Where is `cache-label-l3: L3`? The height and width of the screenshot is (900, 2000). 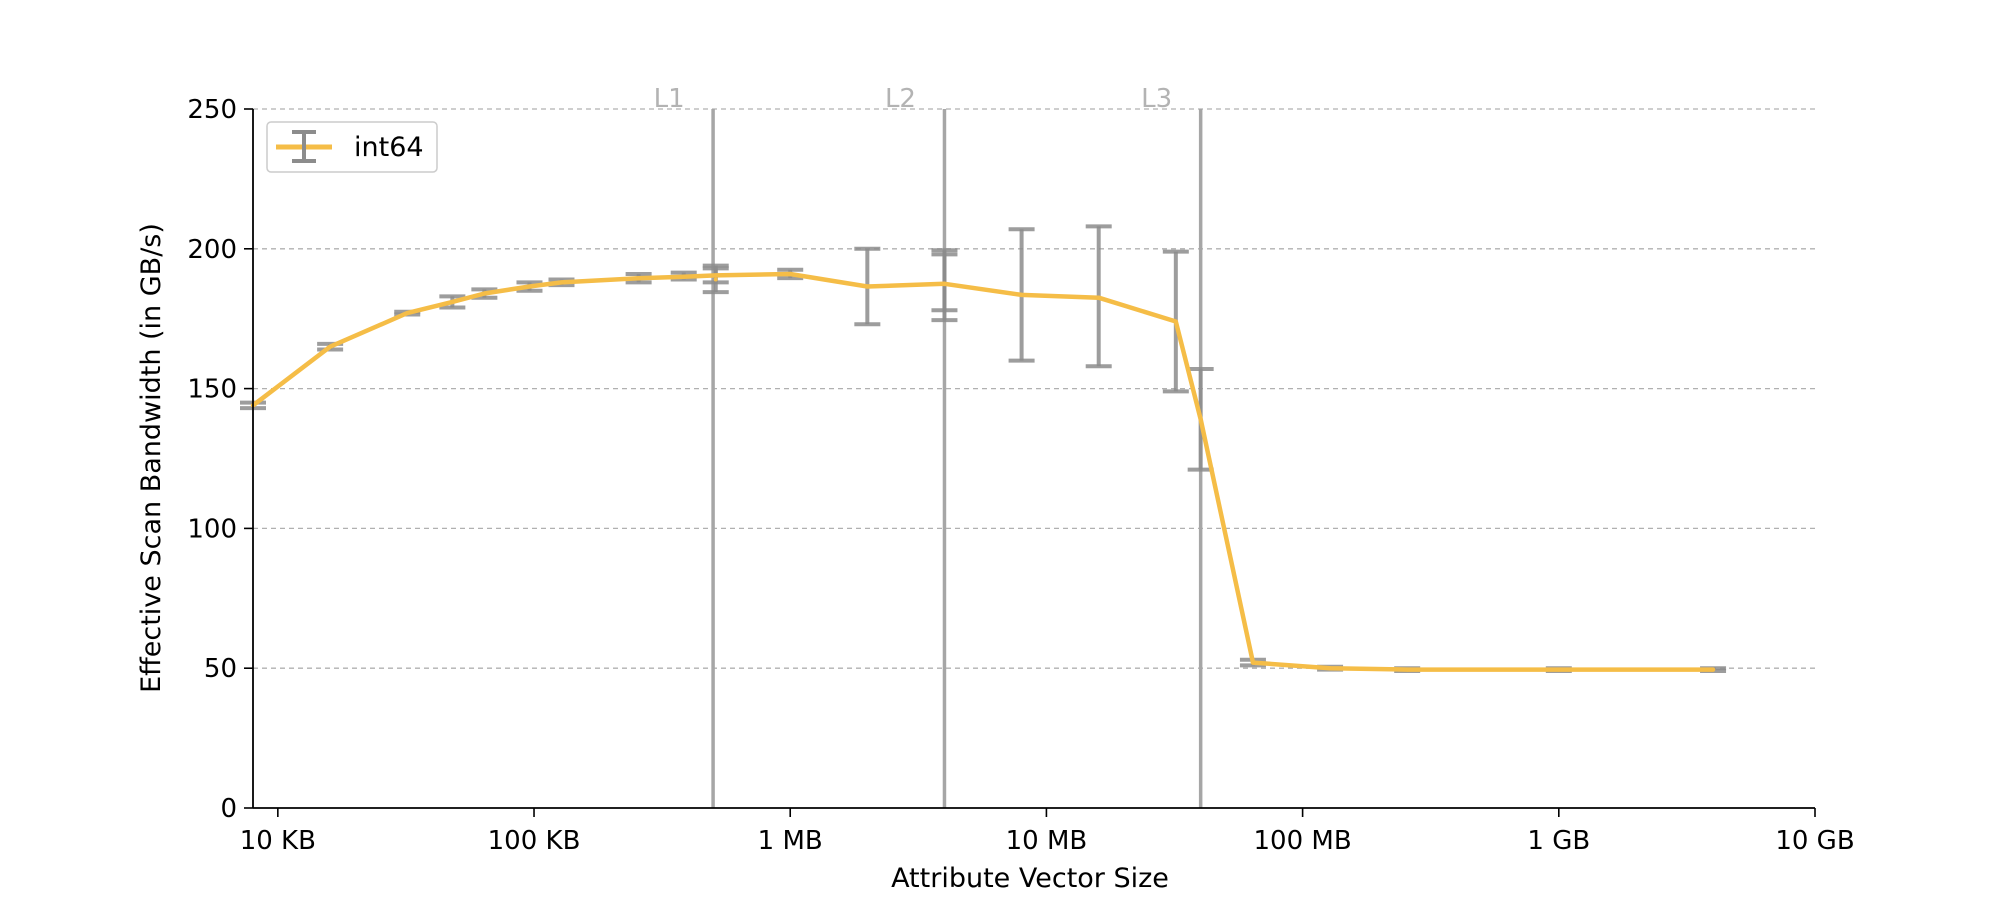
cache-label-l3: L3 is located at coordinates (1156, 99).